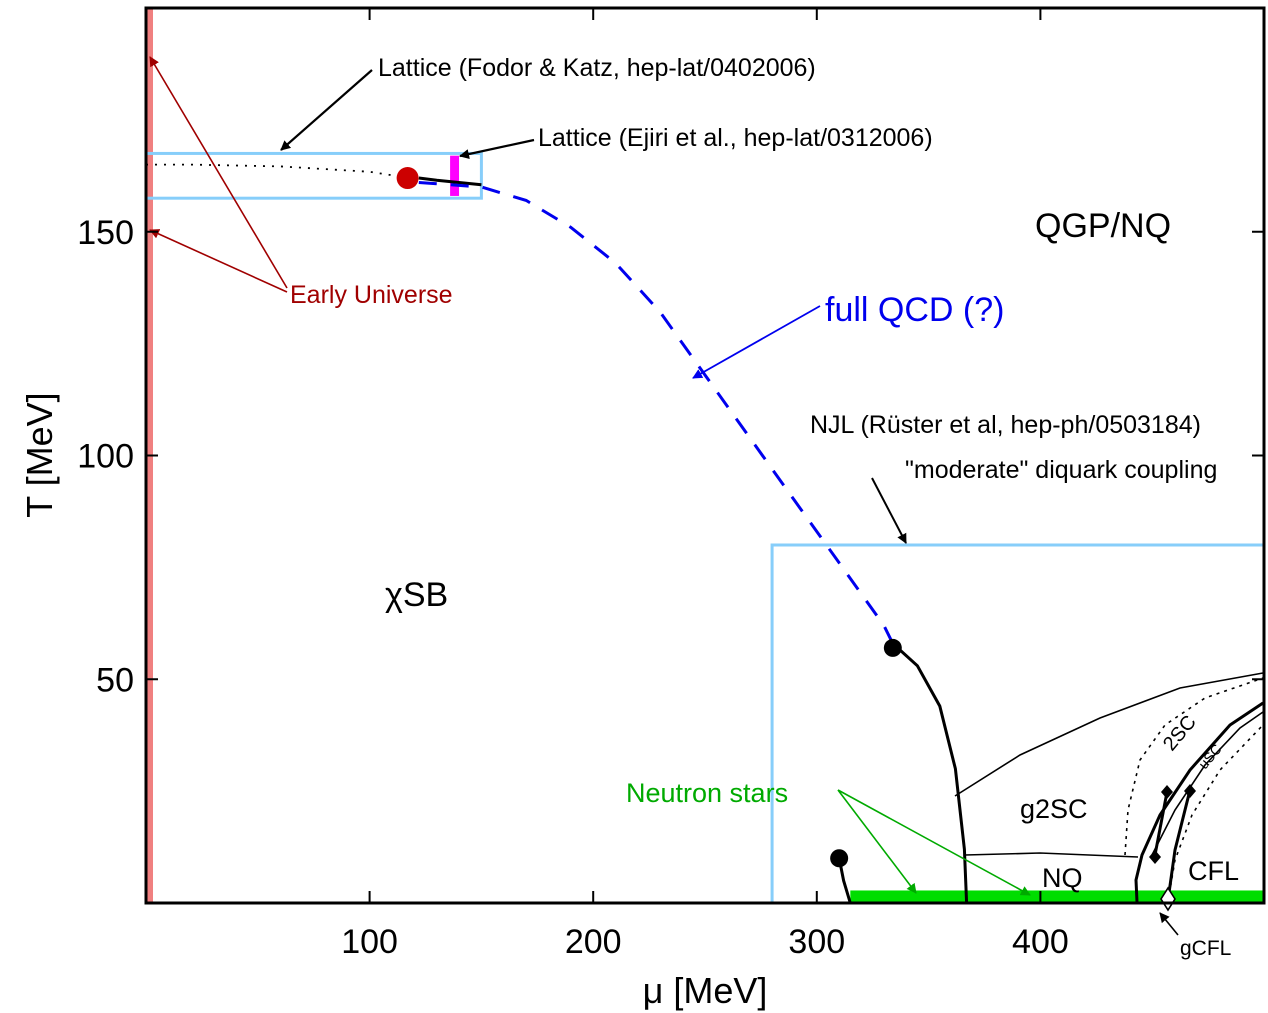 This screenshot has width=1268, height=1013. I want to click on x-tick-label-200: 200, so click(593, 942).